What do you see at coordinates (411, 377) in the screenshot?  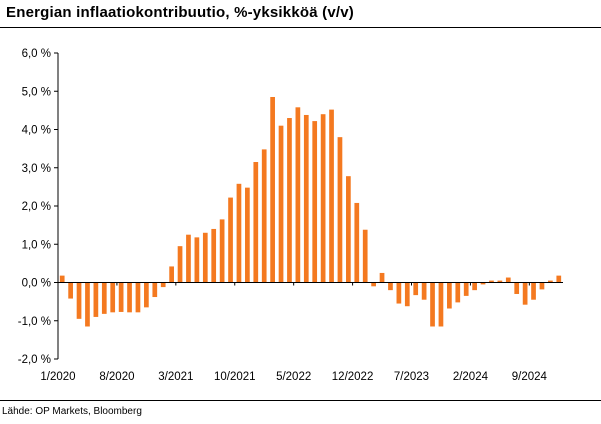 I see `x-tick-label: 7/2023` at bounding box center [411, 377].